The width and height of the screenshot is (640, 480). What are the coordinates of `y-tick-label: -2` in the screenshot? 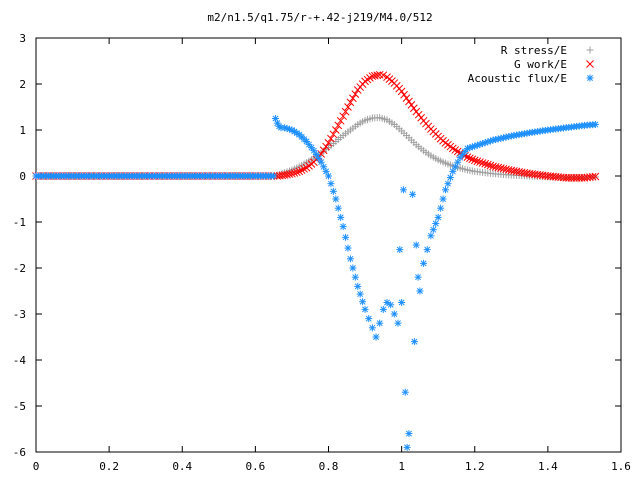 It's located at (19, 268).